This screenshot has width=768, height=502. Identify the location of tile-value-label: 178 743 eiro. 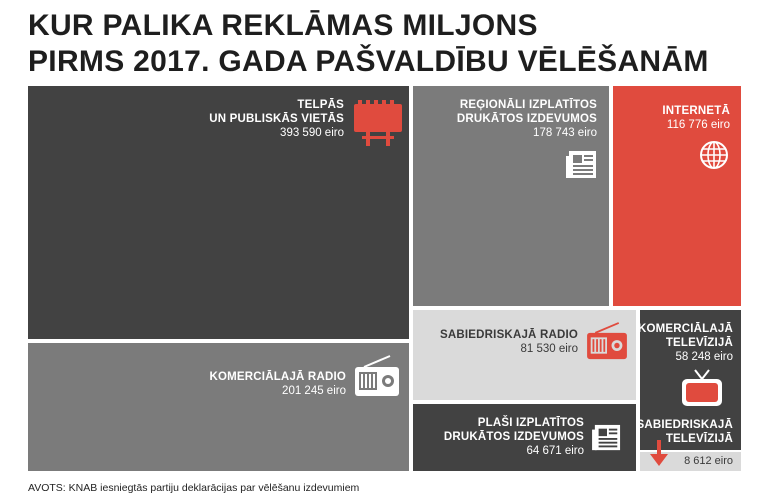
(565, 133).